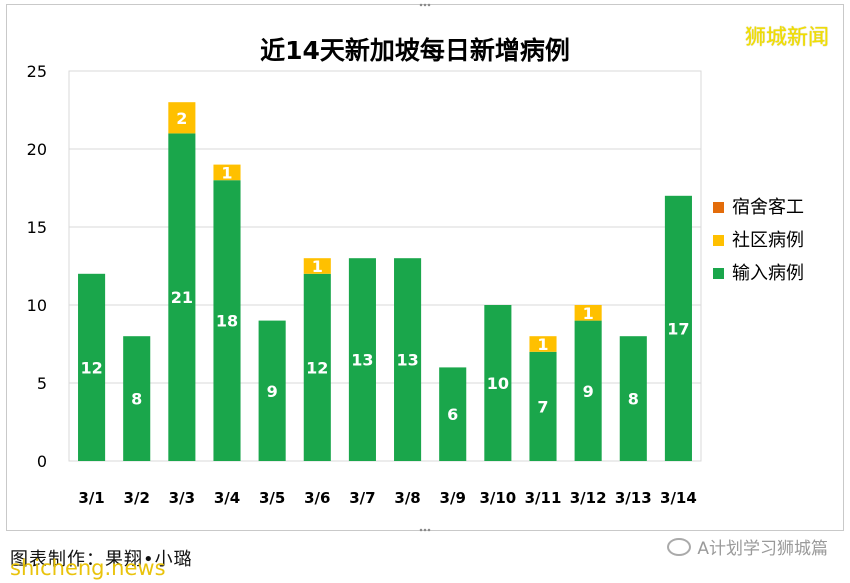 The height and width of the screenshot is (583, 850). I want to click on data-label: 7, so click(542, 406).